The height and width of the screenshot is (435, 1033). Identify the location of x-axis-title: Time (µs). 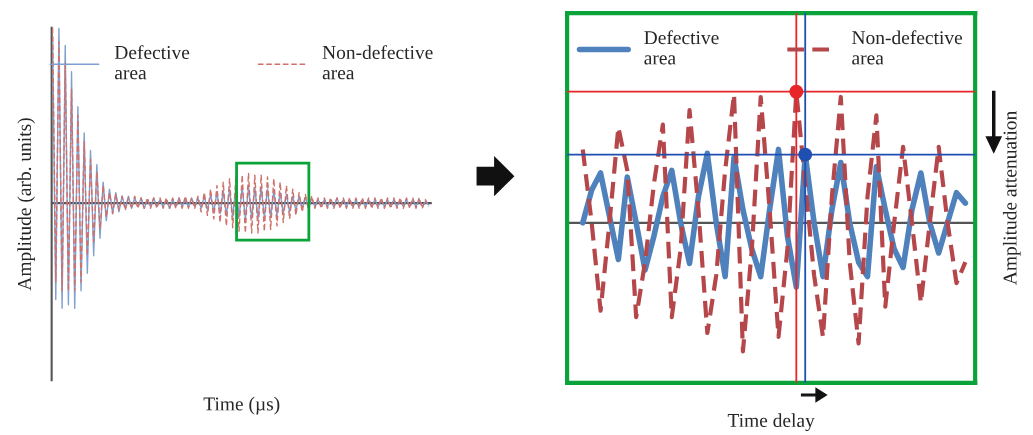
(241, 405).